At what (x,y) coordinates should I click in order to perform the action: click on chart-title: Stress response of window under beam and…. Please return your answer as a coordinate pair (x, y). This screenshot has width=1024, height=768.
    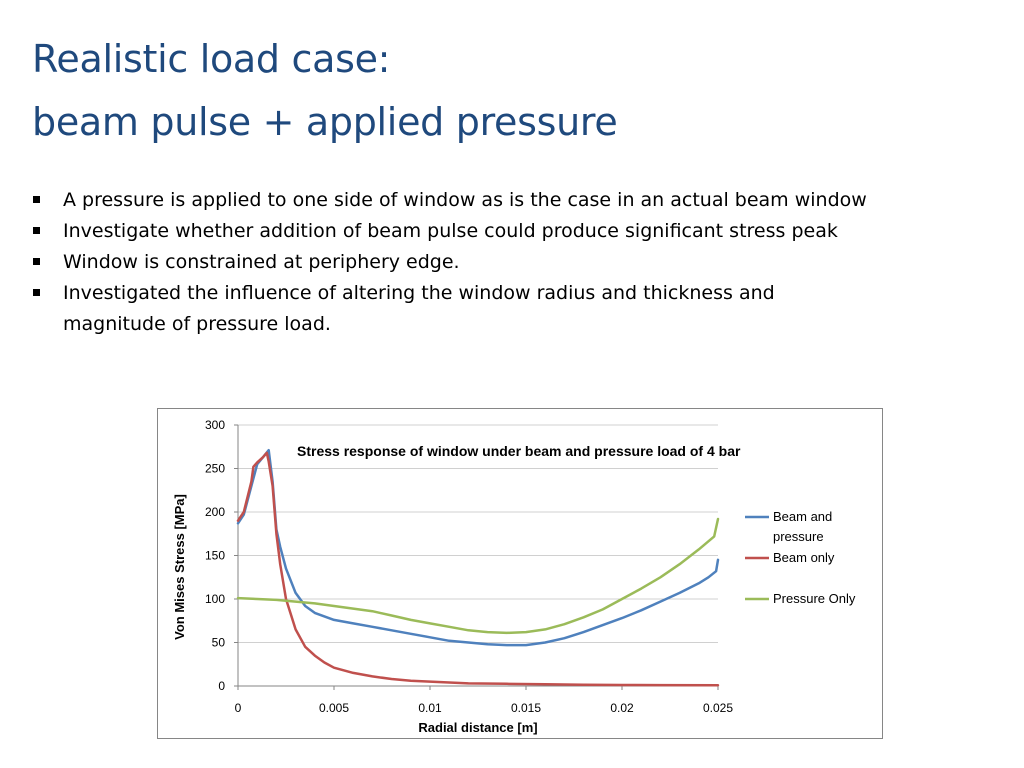
    Looking at the image, I should click on (519, 451).